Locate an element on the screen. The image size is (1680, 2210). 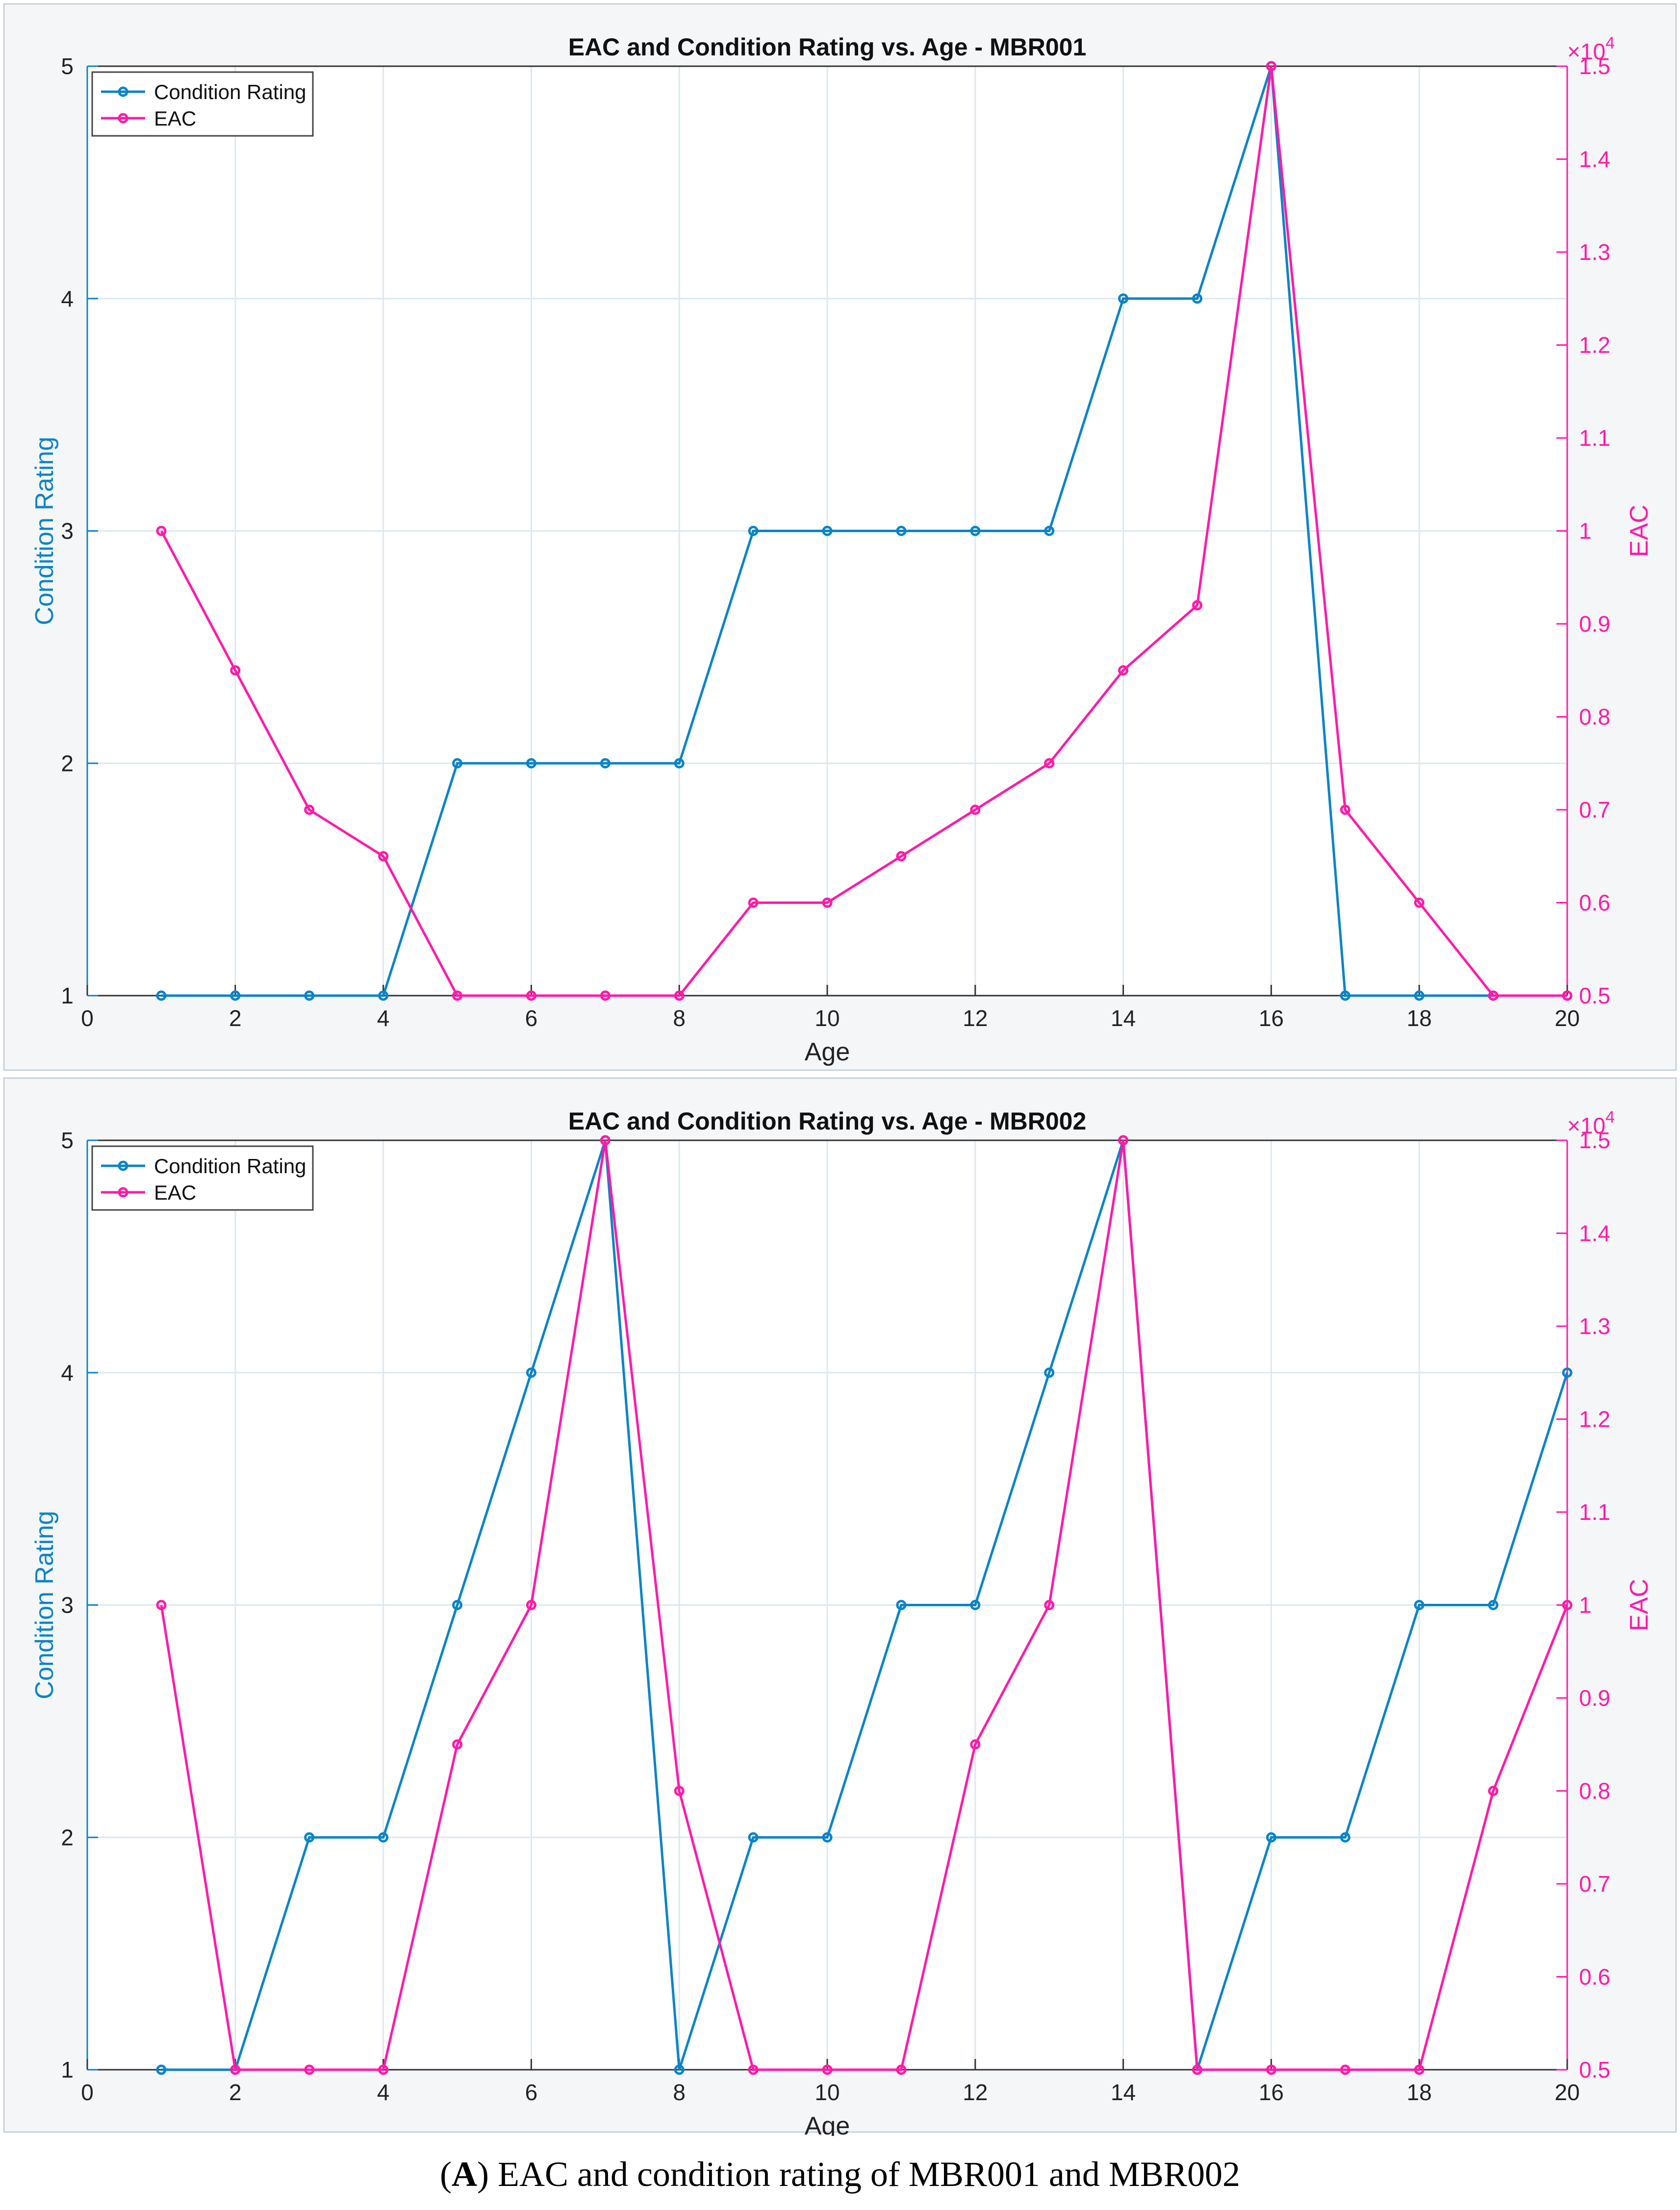
c1-x-tick-label-6: 6 is located at coordinates (531, 2092).